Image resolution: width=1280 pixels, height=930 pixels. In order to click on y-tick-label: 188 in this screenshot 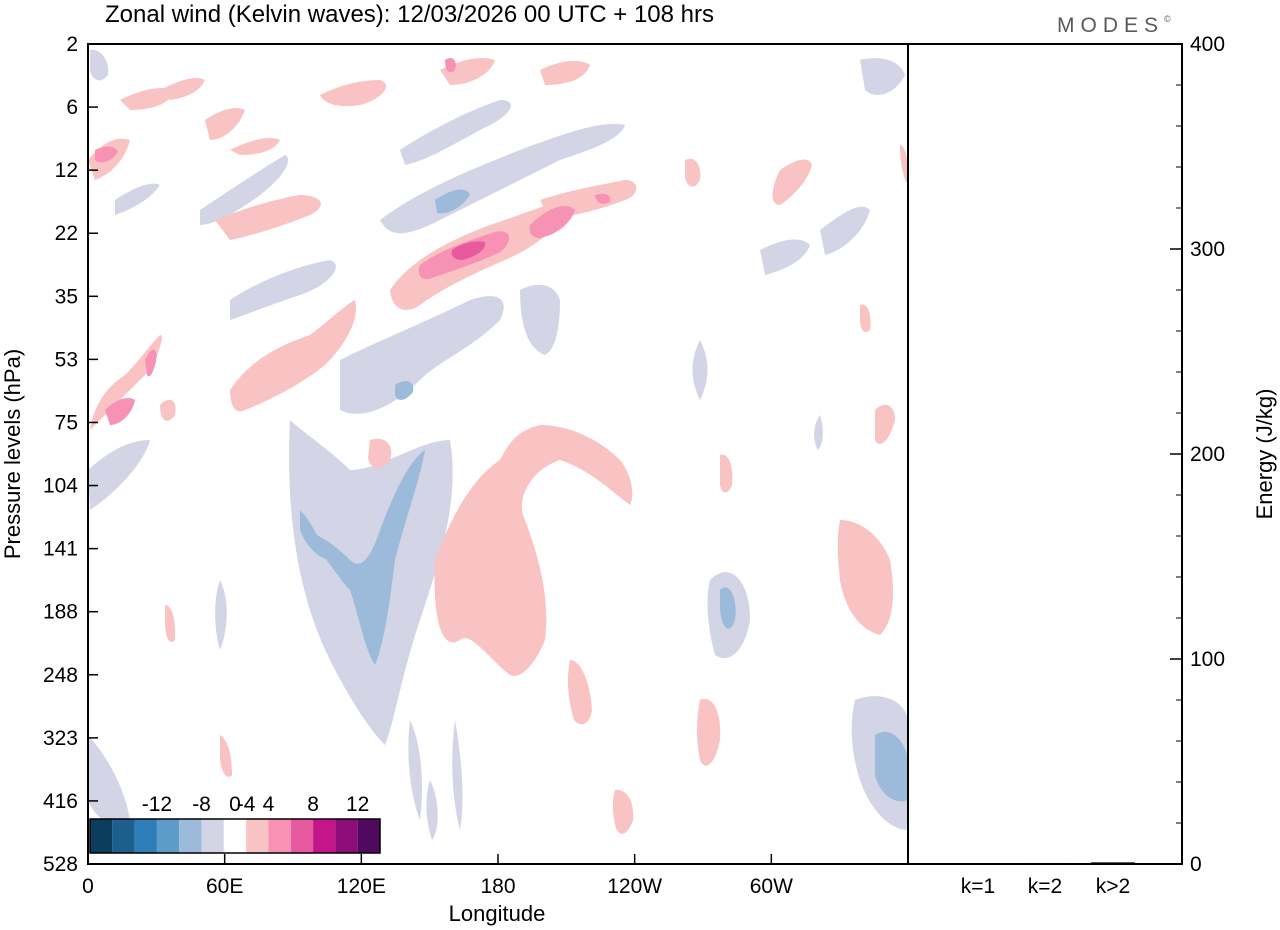, I will do `click(60, 612)`.